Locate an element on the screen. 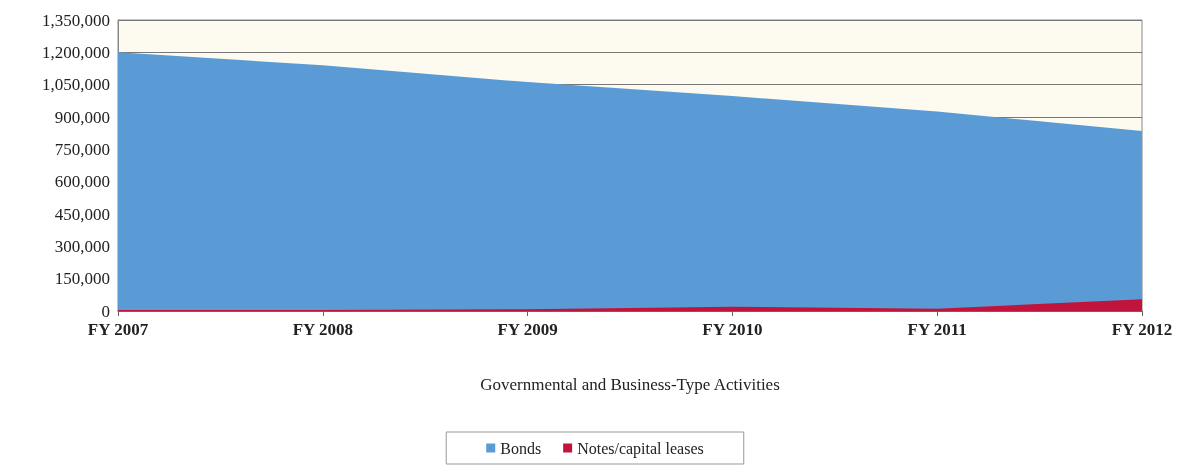 This screenshot has width=1190, height=466. x-tick-label: FY 2008 is located at coordinates (322, 329).